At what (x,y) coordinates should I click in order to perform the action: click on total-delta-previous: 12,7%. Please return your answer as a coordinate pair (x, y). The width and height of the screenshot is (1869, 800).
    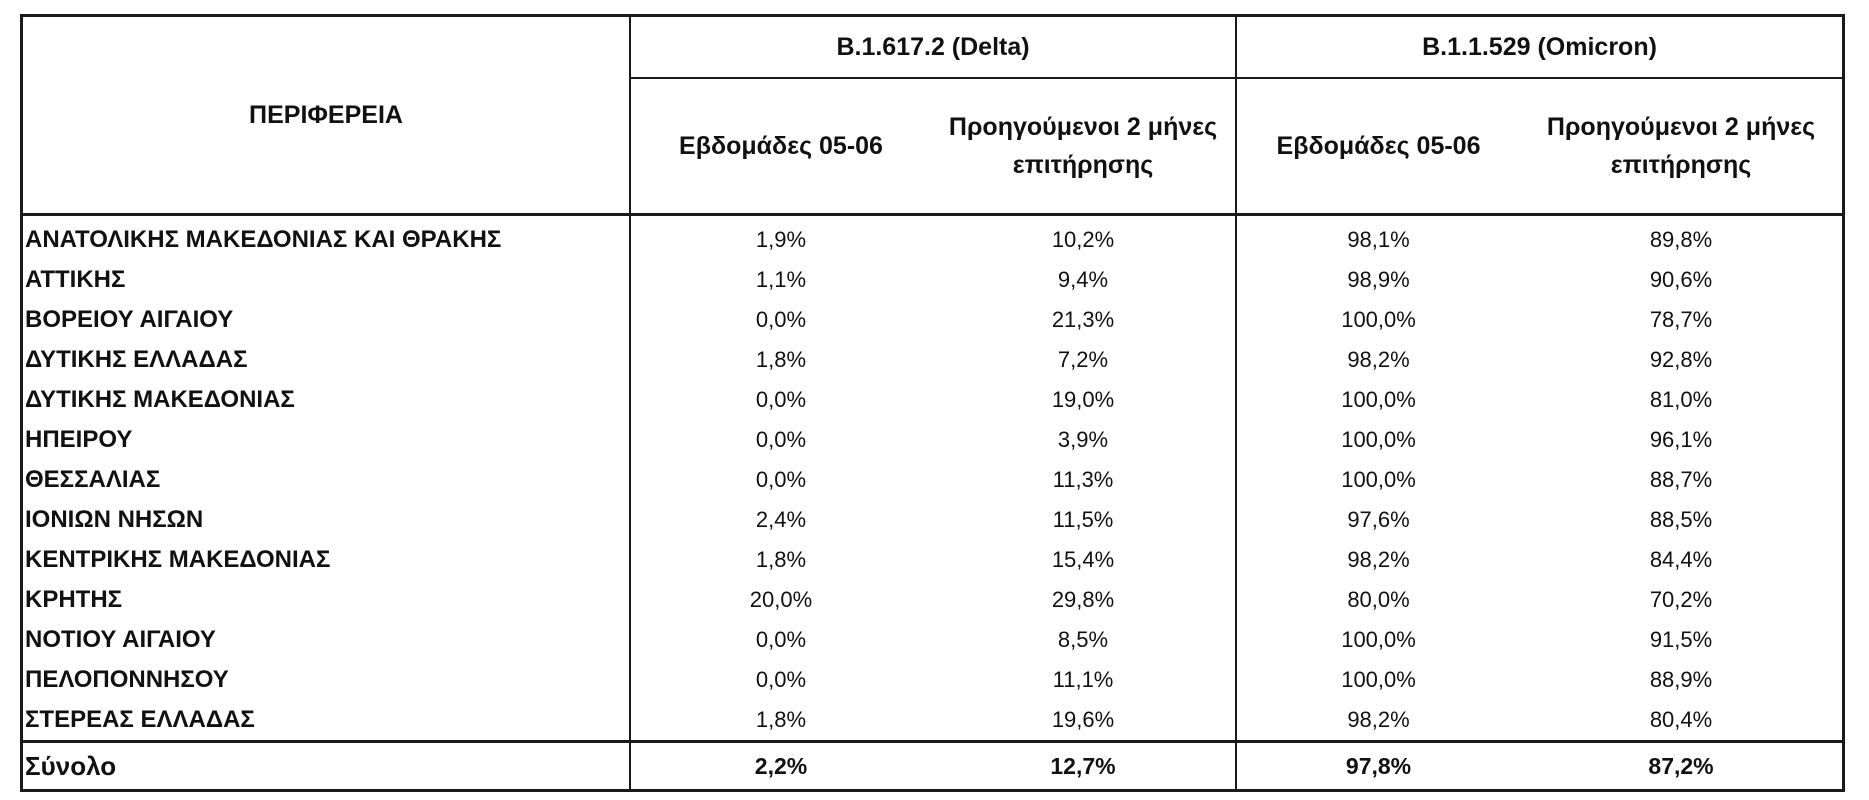
    Looking at the image, I should click on (1084, 764).